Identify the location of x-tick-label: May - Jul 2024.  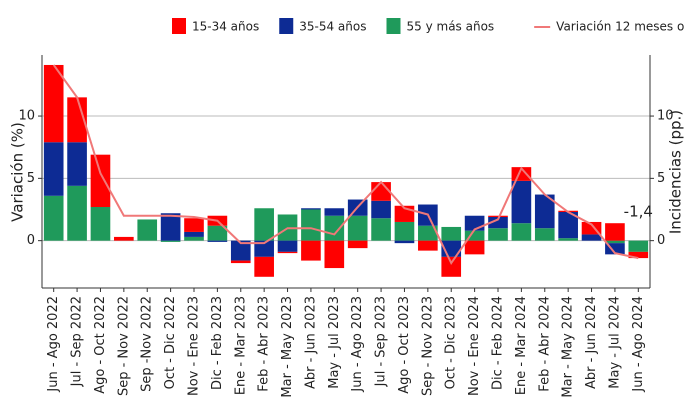
(614, 342).